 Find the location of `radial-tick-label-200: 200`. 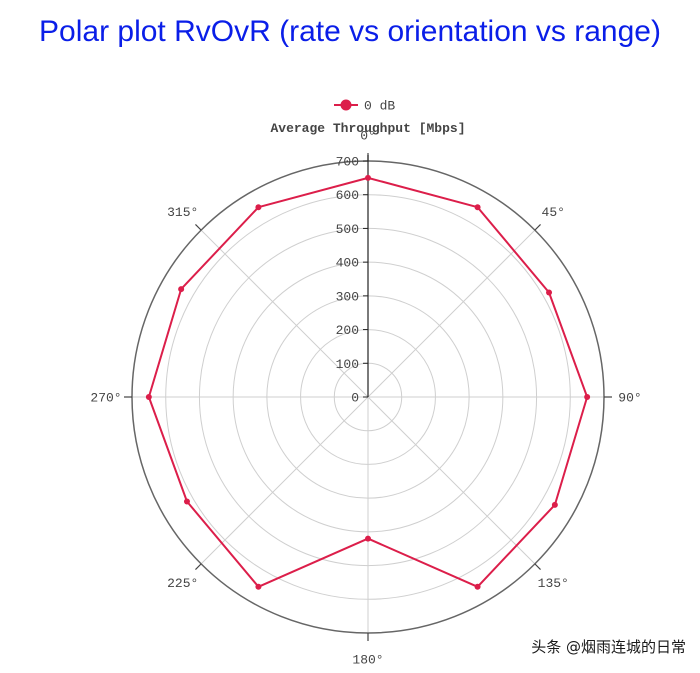

radial-tick-label-200: 200 is located at coordinates (347, 330).